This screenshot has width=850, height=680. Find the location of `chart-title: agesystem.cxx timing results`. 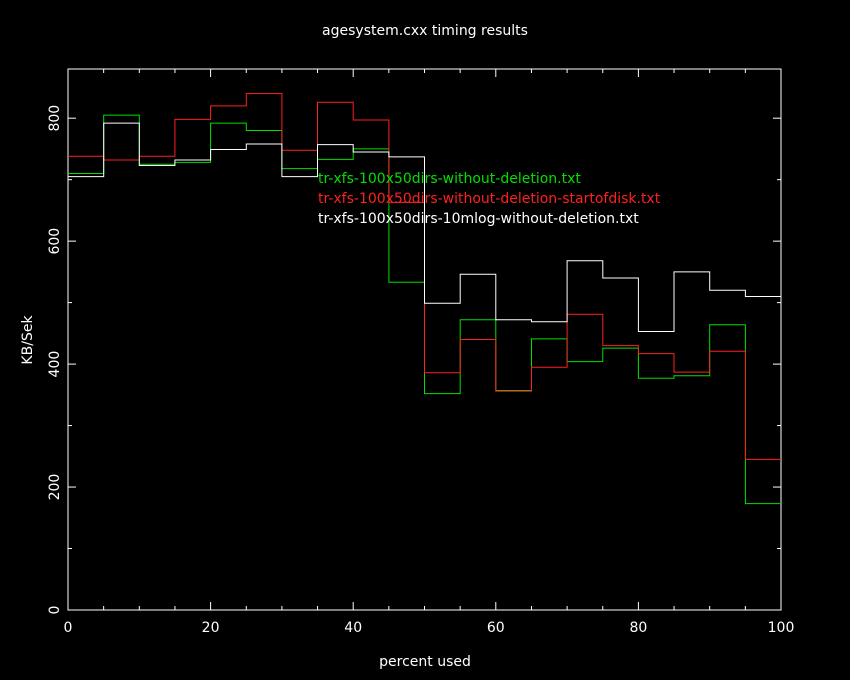

chart-title: agesystem.cxx timing results is located at coordinates (425, 31).